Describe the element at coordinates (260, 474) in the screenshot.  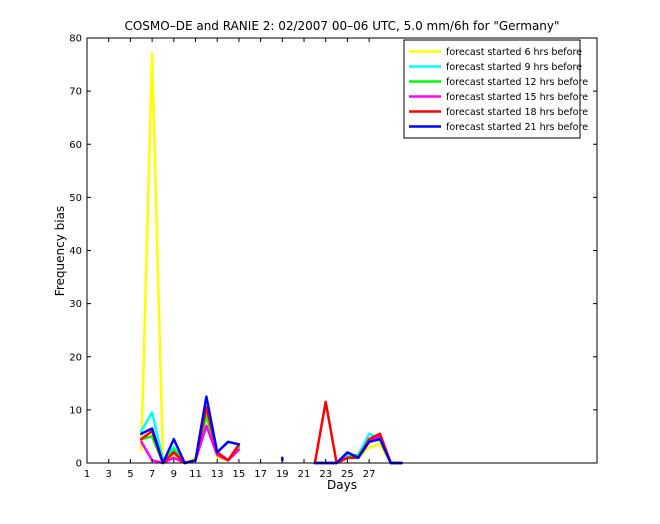
I see `x-tick-label: 17` at that location.